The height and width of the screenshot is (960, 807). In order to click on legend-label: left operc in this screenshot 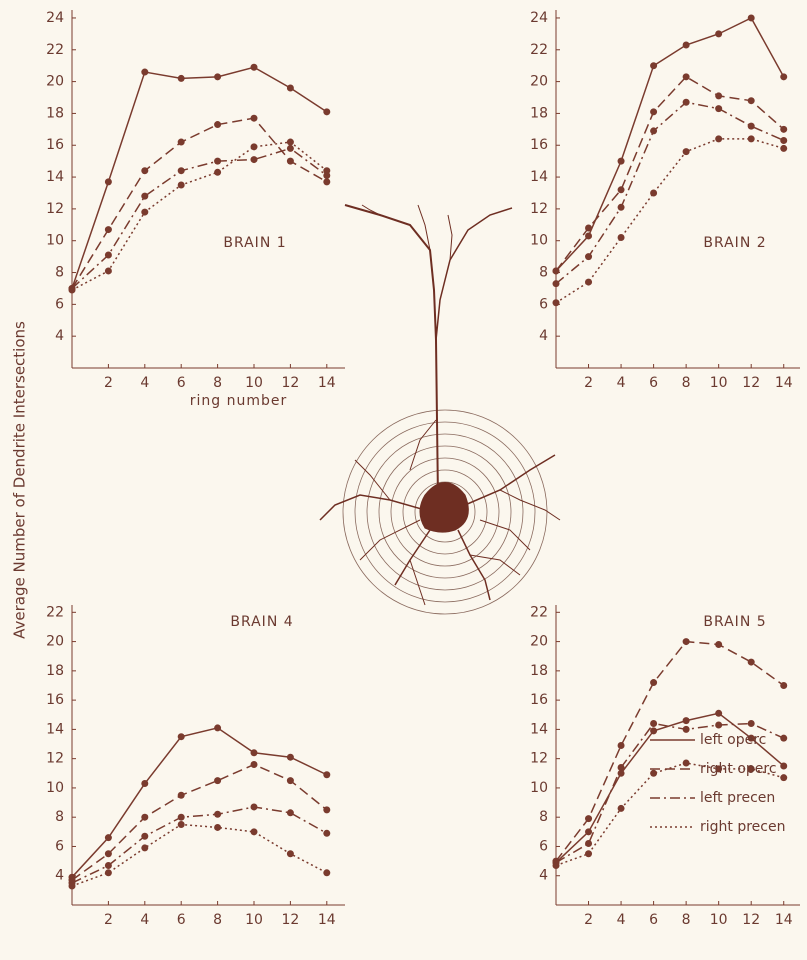, I will do `click(733, 740)`.